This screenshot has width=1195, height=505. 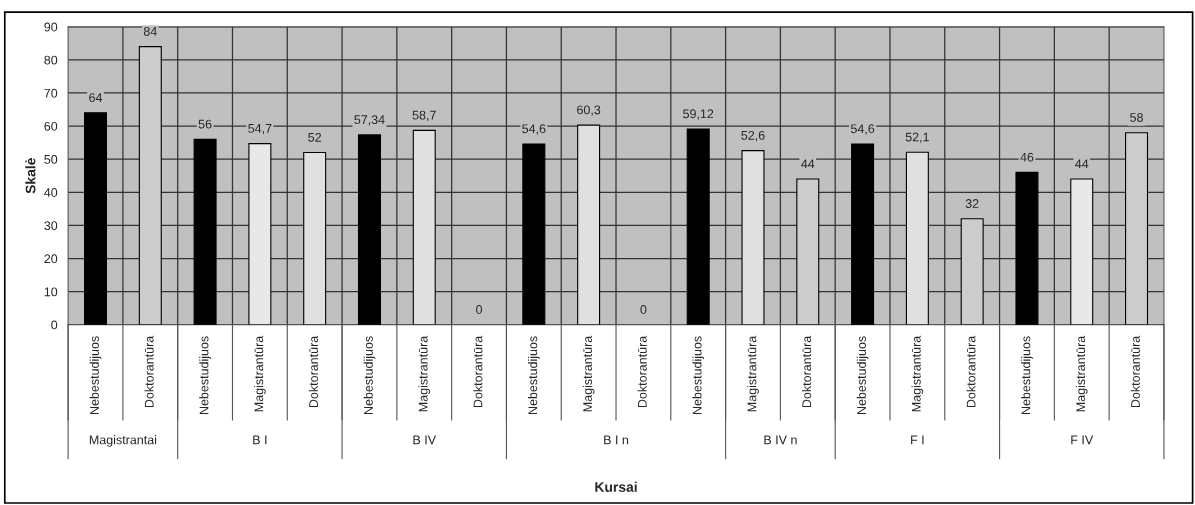 I want to click on data-label: 58, so click(x=1136, y=117).